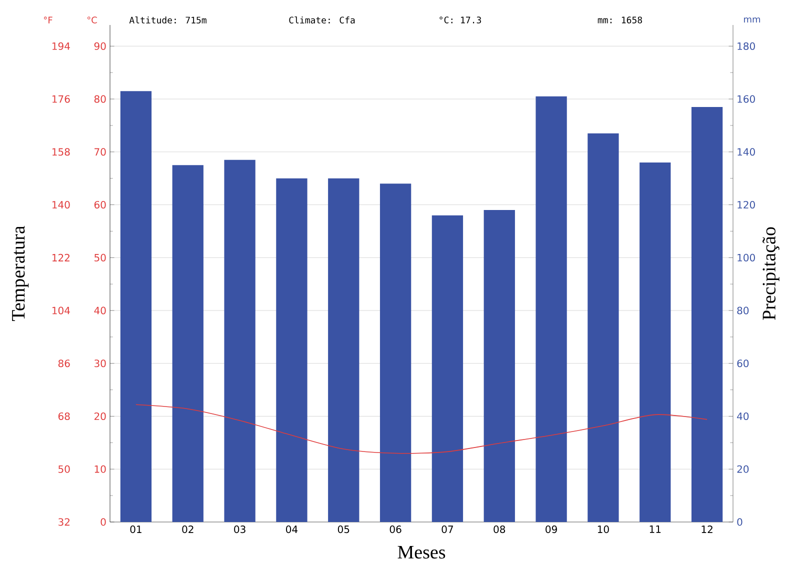 This screenshot has height=573, width=800. I want to click on y-tick-label: 90, so click(100, 46).